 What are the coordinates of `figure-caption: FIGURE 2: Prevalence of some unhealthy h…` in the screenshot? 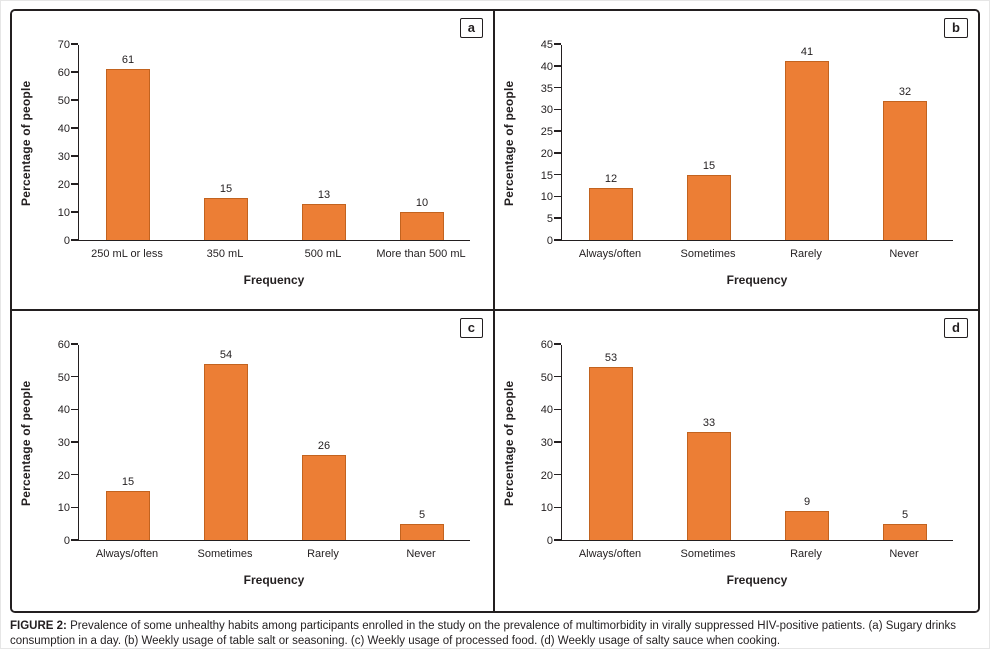 It's located at (495, 634).